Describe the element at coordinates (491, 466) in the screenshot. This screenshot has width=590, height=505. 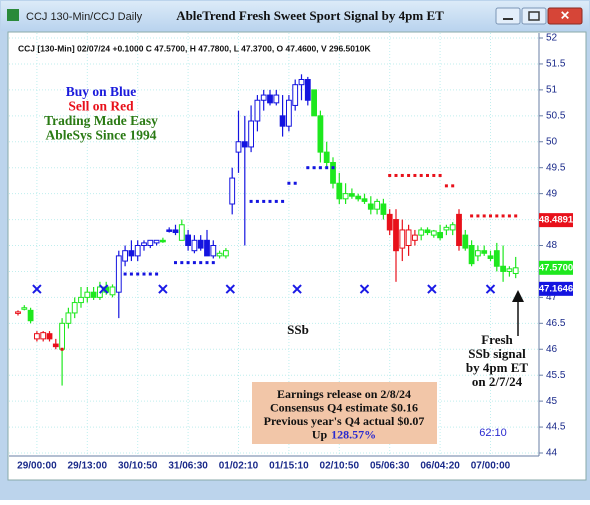
I see `x-tick-label: 07/00:00` at that location.